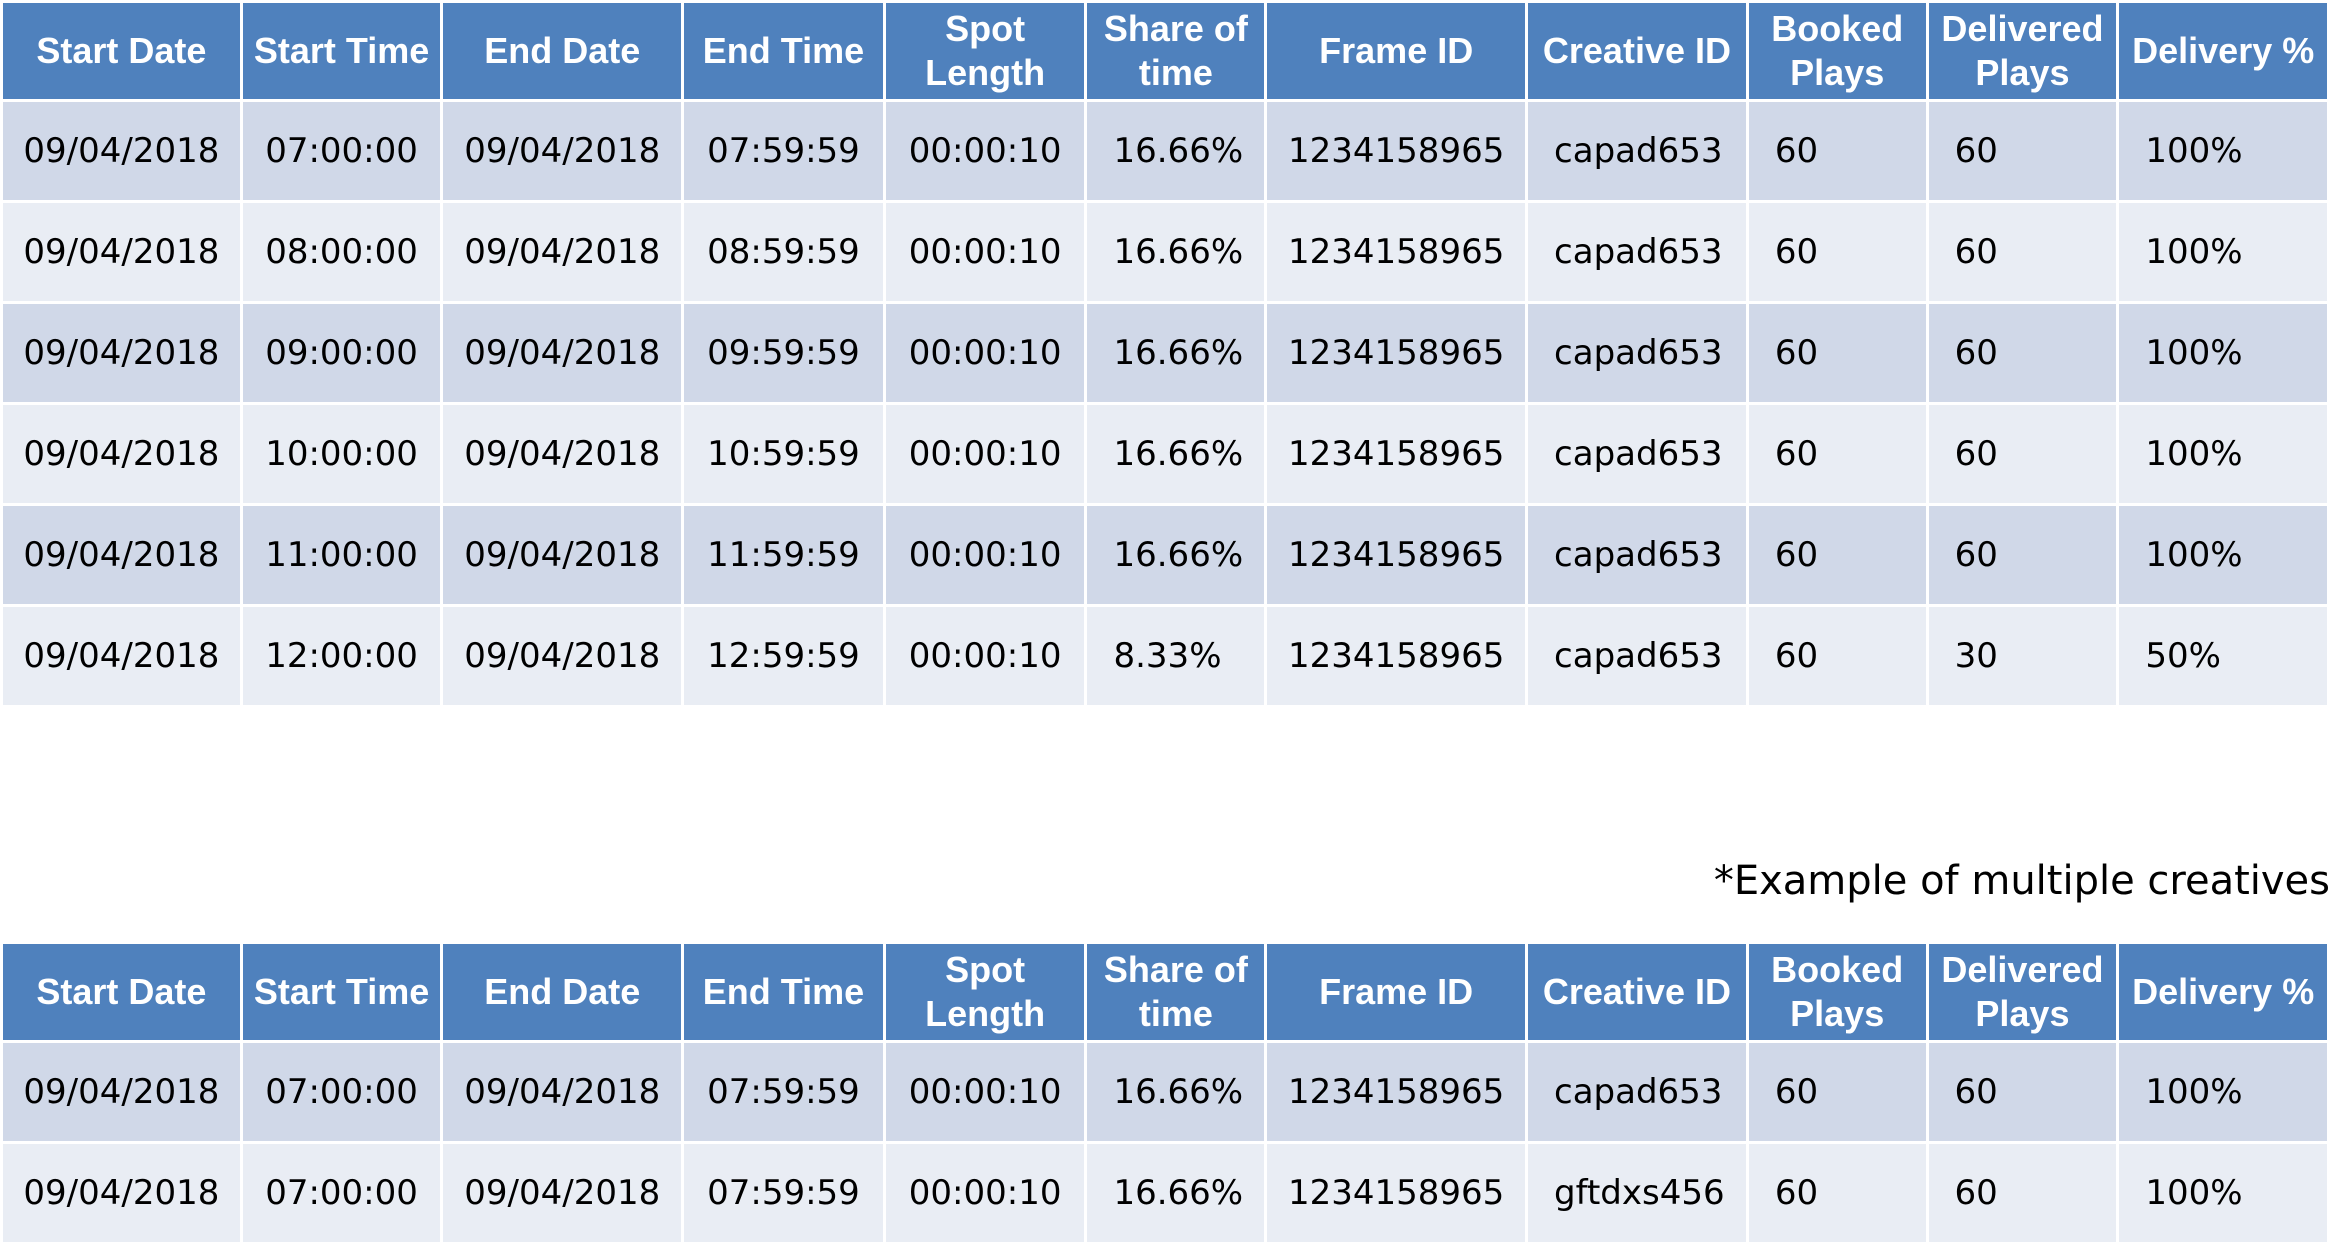  Describe the element at coordinates (783, 555) in the screenshot. I see `cell-end-time: 11:59:59` at that location.